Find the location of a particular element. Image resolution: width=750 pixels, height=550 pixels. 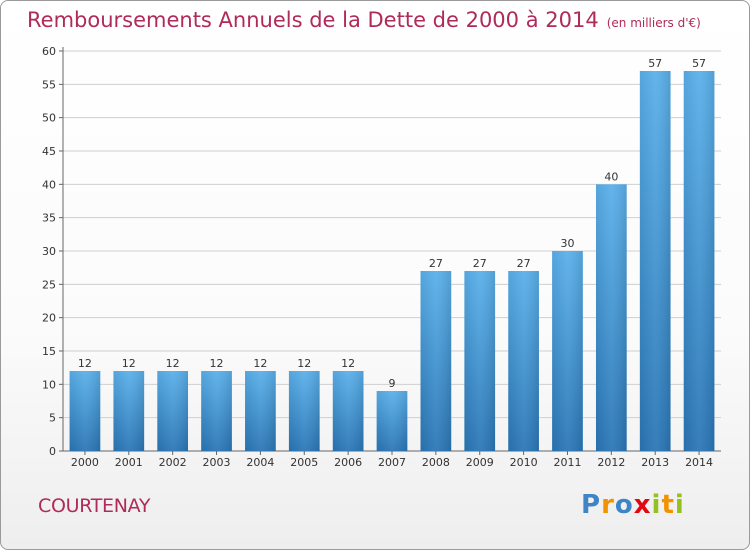

y-tick-label: 25 is located at coordinates (49, 284).